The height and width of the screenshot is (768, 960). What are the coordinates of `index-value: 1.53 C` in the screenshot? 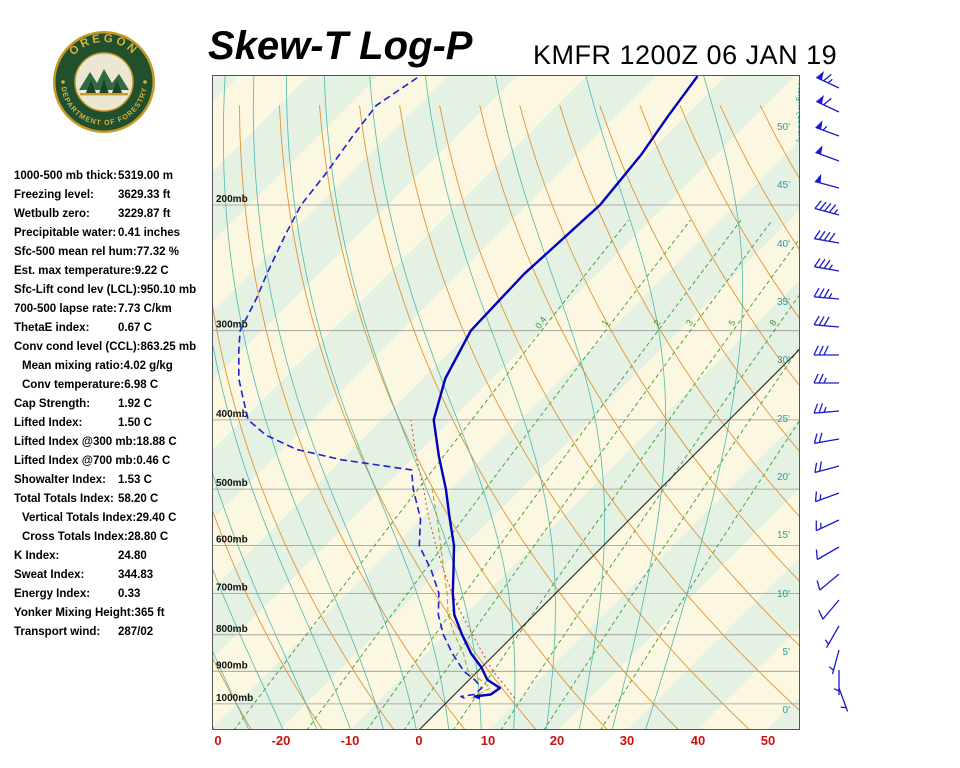 It's located at (135, 480).